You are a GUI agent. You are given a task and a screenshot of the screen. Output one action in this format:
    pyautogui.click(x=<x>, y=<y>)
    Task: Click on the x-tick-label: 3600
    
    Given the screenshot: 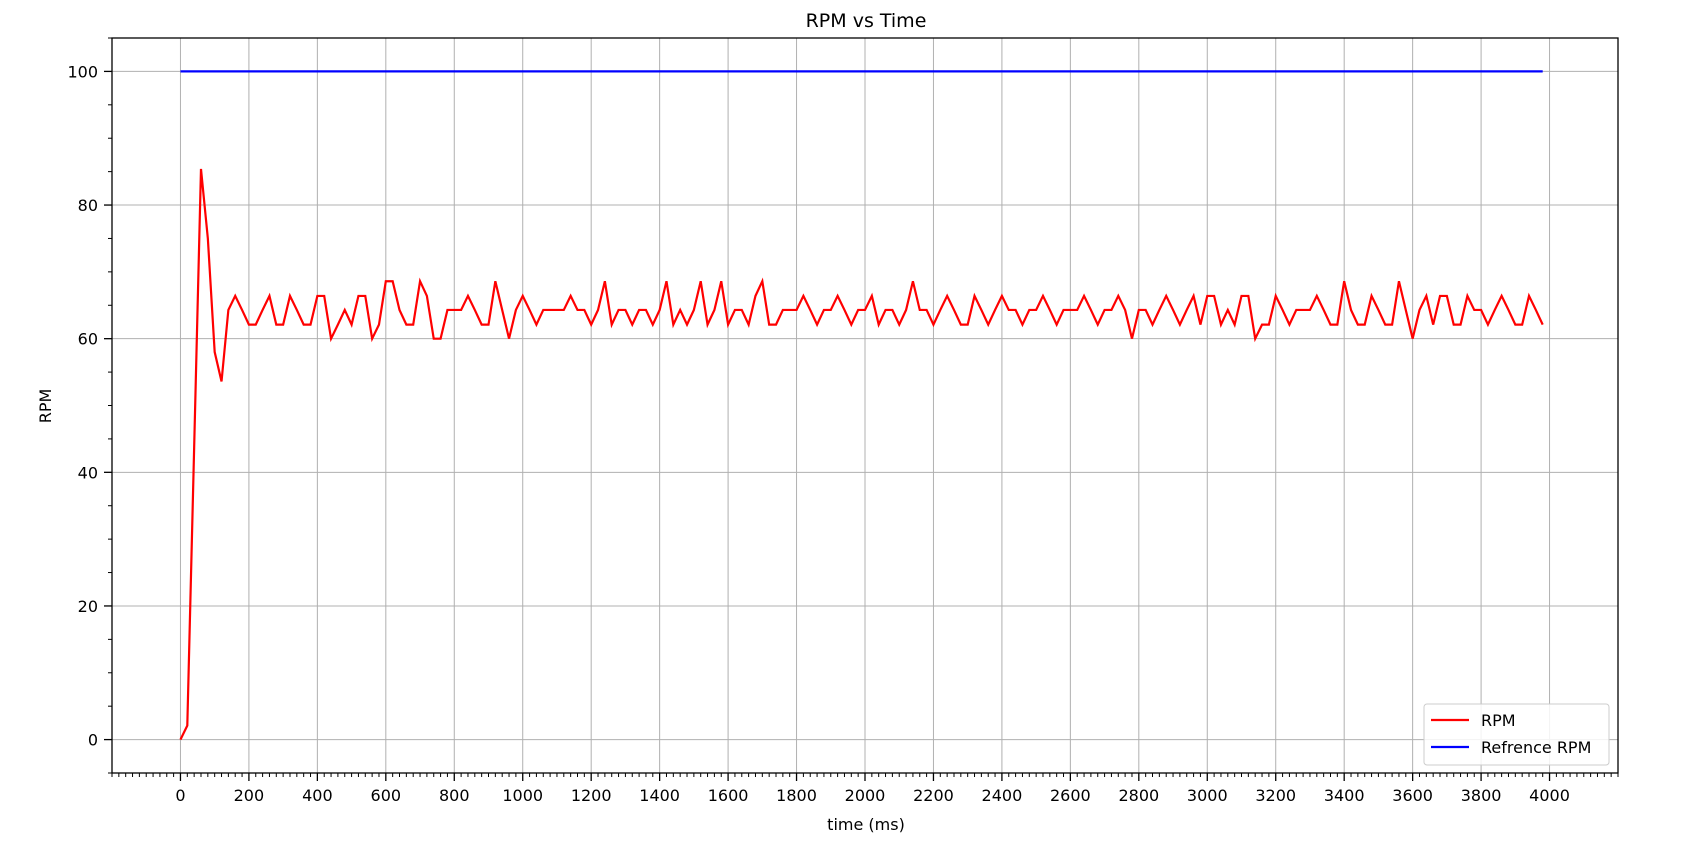 What is the action you would take?
    pyautogui.click(x=1412, y=795)
    